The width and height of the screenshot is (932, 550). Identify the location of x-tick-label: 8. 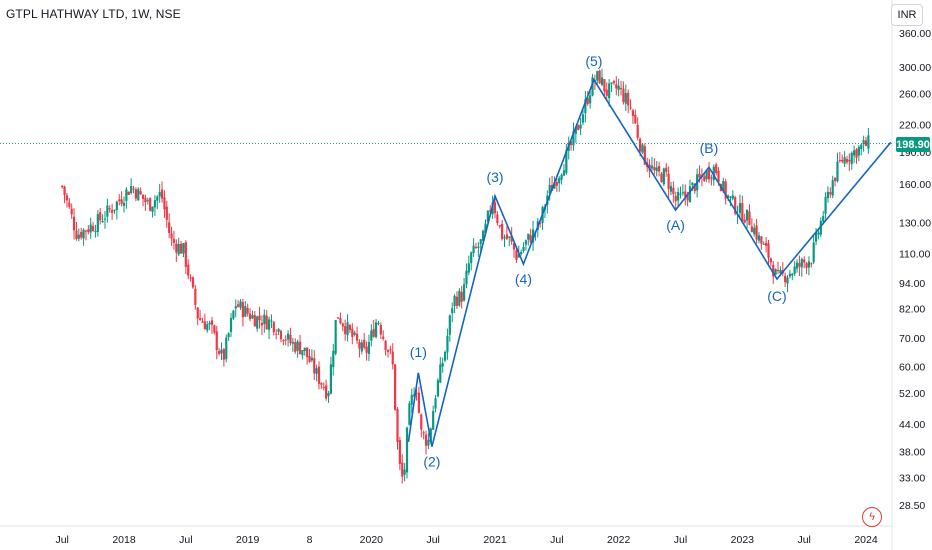
(310, 540).